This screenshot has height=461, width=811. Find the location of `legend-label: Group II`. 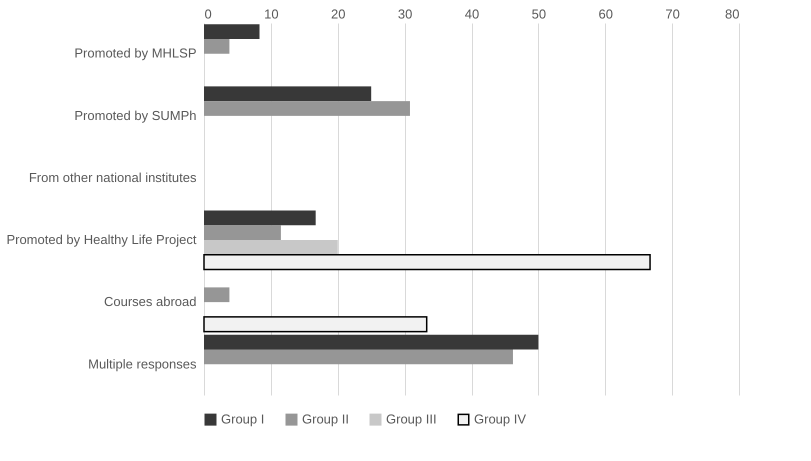

legend-label: Group II is located at coordinates (325, 419).